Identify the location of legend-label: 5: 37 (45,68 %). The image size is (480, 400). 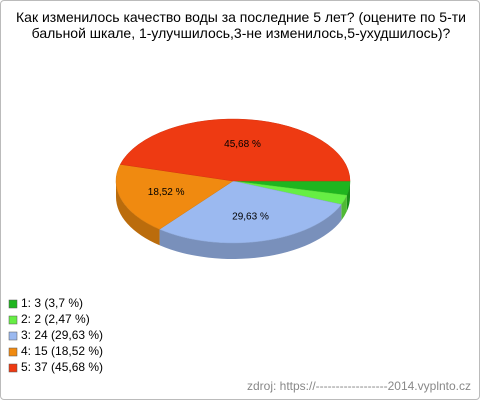
(62, 367).